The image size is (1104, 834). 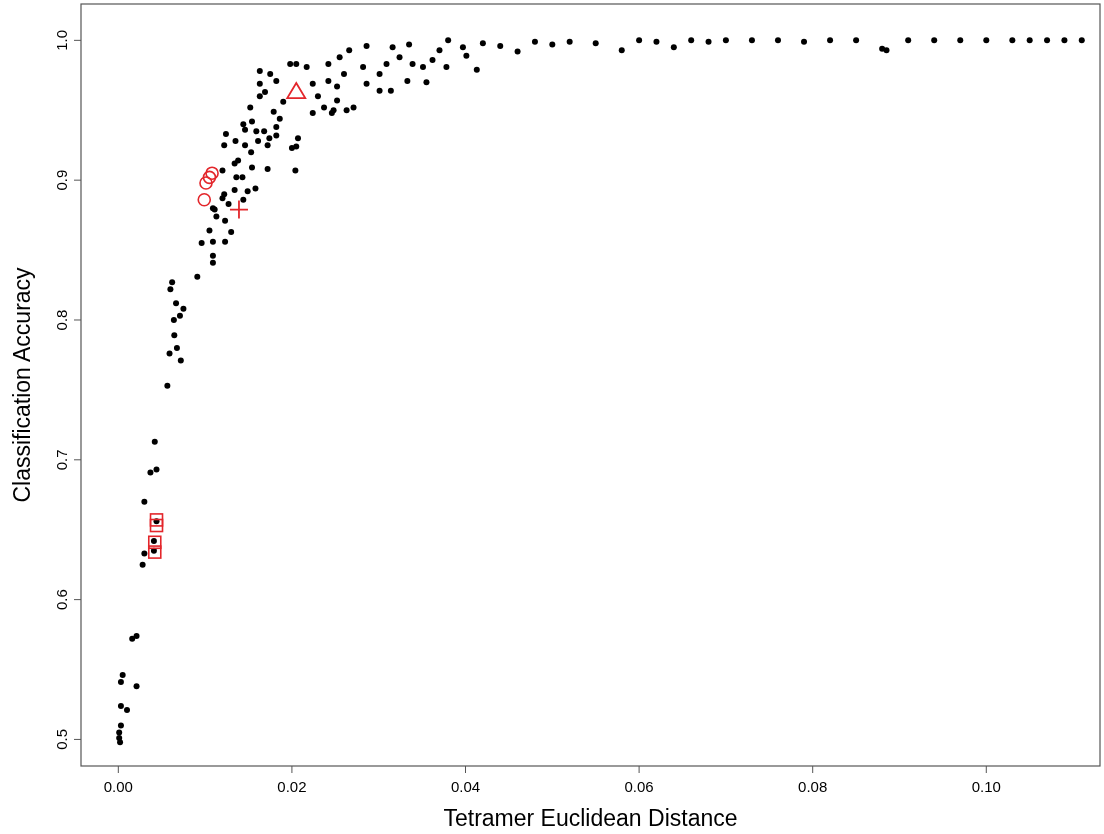 What do you see at coordinates (61, 460) in the screenshot?
I see `y-tick-label: 0.7` at bounding box center [61, 460].